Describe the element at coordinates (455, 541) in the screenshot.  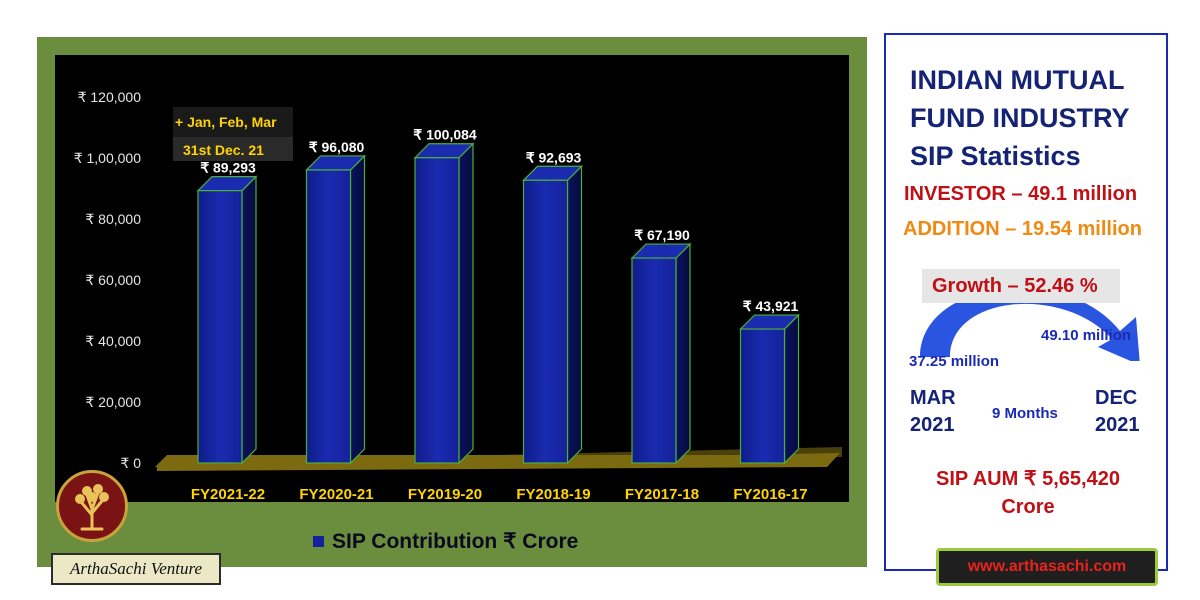
I see `legend-label: SIP Contribution ₹ Crore` at that location.